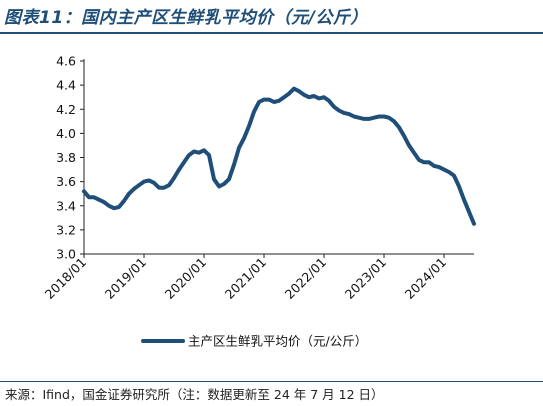  What do you see at coordinates (277, 341) in the screenshot?
I see `legend-label: 主产区生鲜乳平均价（元/公斤）` at bounding box center [277, 341].